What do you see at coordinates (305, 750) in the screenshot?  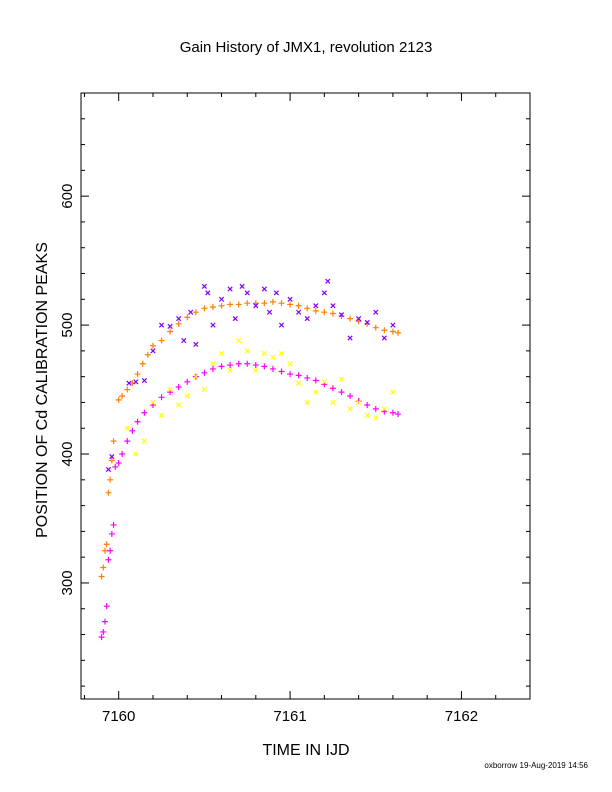 I see `x-axis-label: TIME IN IJD` at bounding box center [305, 750].